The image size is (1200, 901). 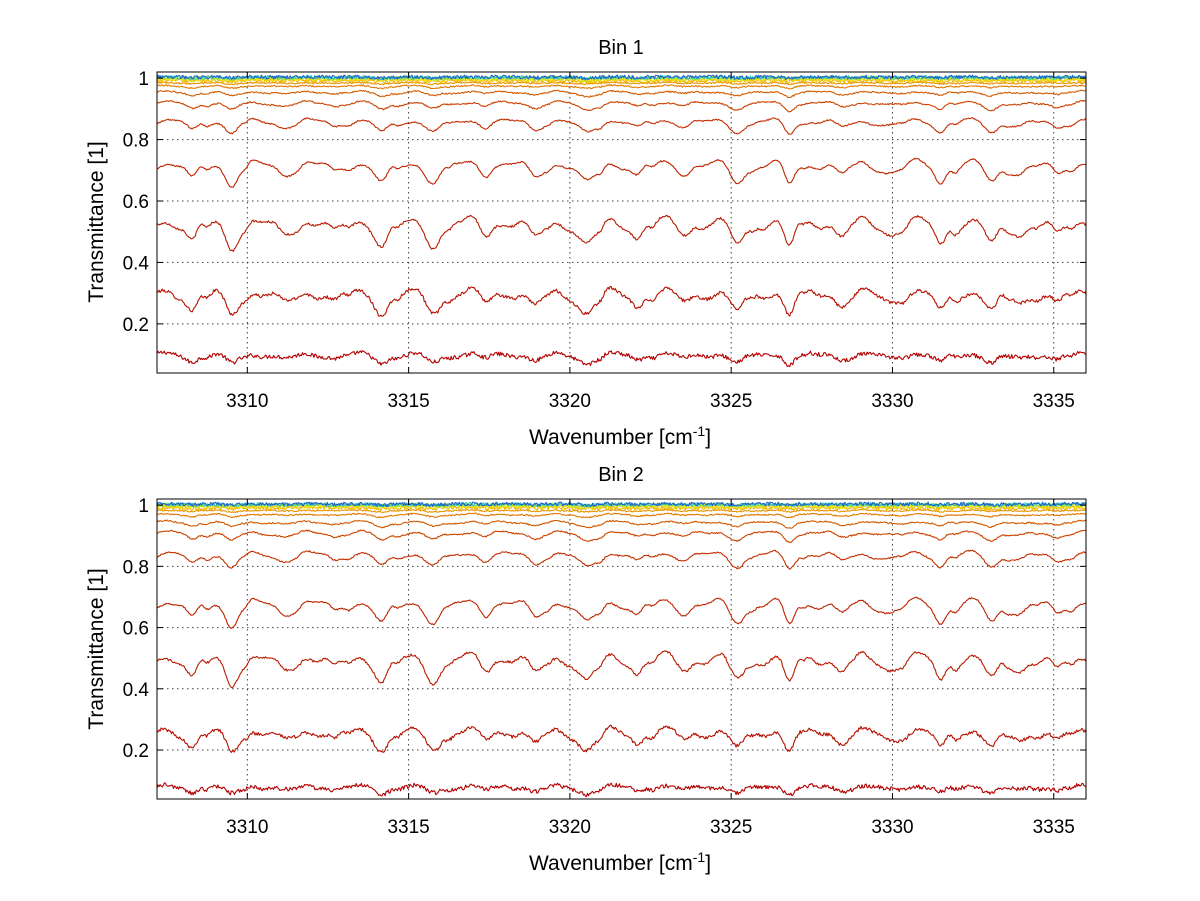 What do you see at coordinates (621, 48) in the screenshot?
I see `chart-title: Bin 1` at bounding box center [621, 48].